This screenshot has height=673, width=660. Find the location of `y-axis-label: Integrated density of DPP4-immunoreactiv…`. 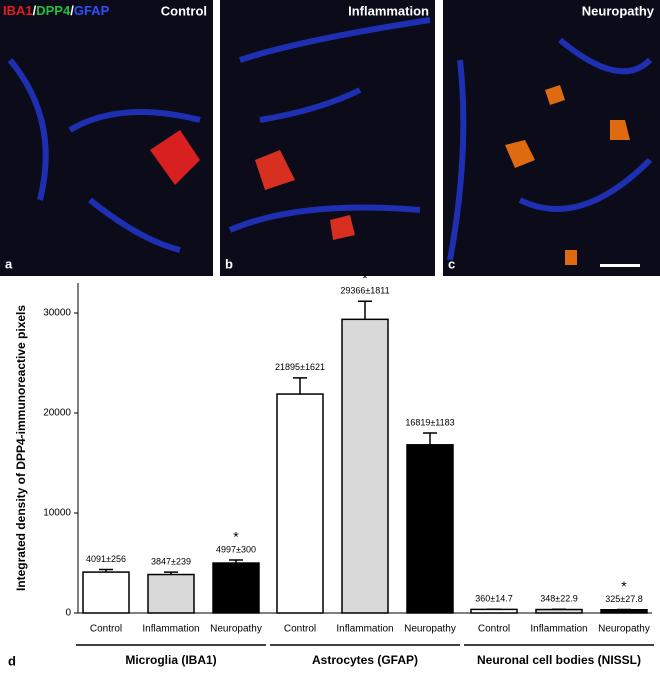

y-axis-label: Integrated density of DPP4-immunoreactiv… is located at coordinates (21, 448).